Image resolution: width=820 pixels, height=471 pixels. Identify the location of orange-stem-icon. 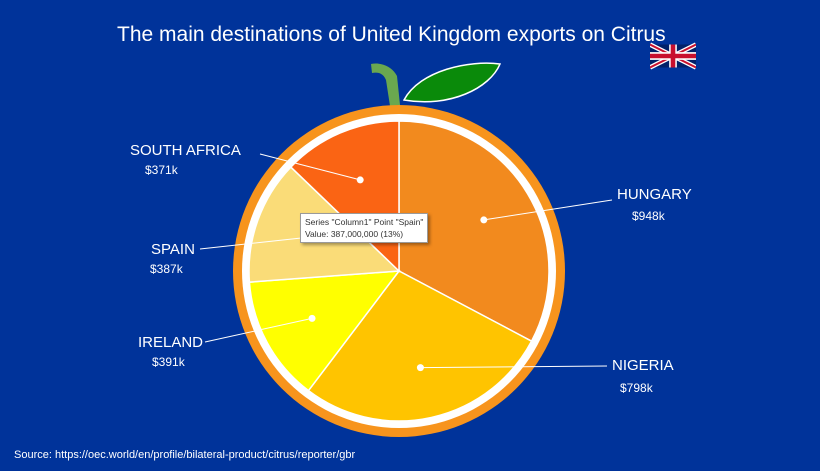
(385, 84).